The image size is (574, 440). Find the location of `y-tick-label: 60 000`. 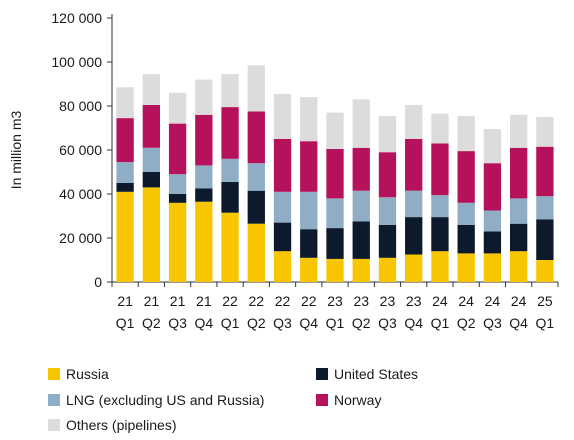

y-tick-label: 60 000 is located at coordinates (80, 150).